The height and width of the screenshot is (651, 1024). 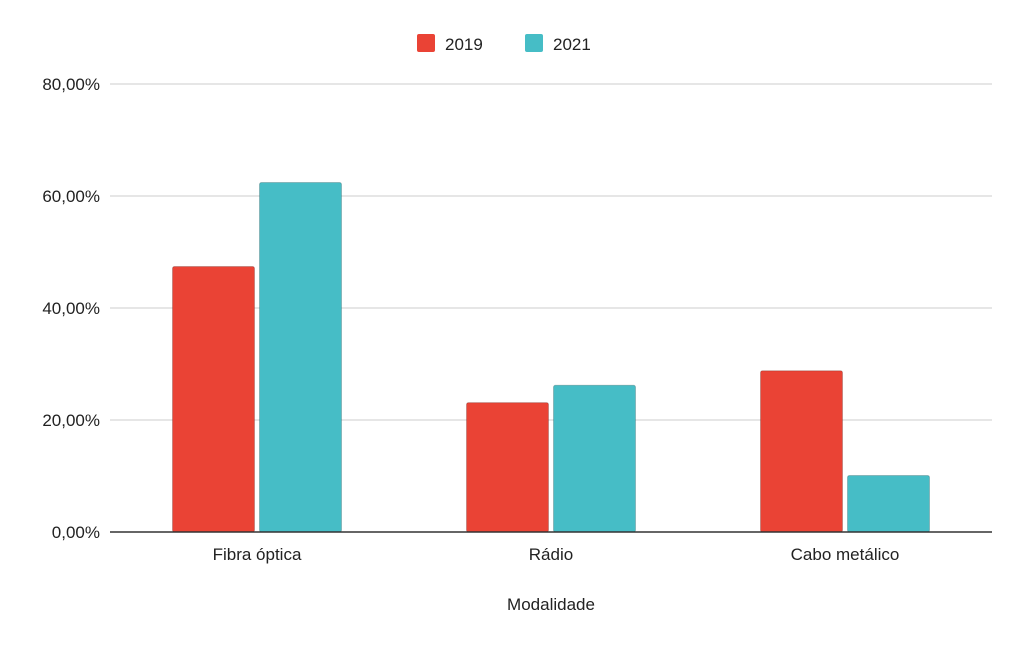 What do you see at coordinates (845, 554) in the screenshot?
I see `x-tick-label: Cabo metálico` at bounding box center [845, 554].